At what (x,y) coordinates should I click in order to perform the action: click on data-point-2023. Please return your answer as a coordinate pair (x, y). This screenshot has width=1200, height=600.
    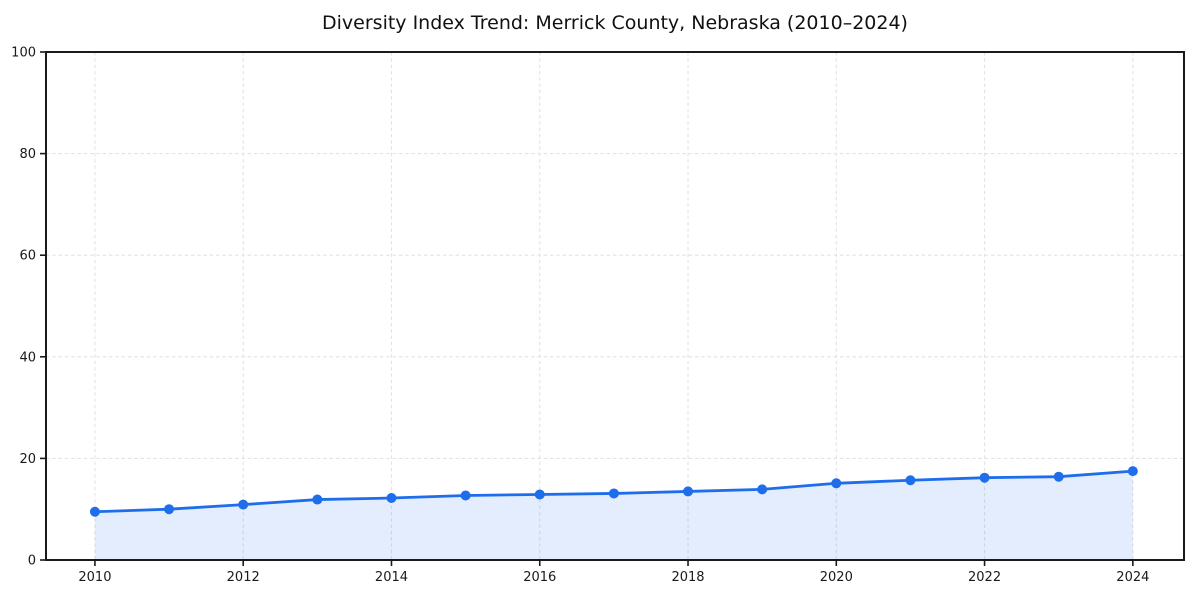
    Looking at the image, I should click on (1058, 476).